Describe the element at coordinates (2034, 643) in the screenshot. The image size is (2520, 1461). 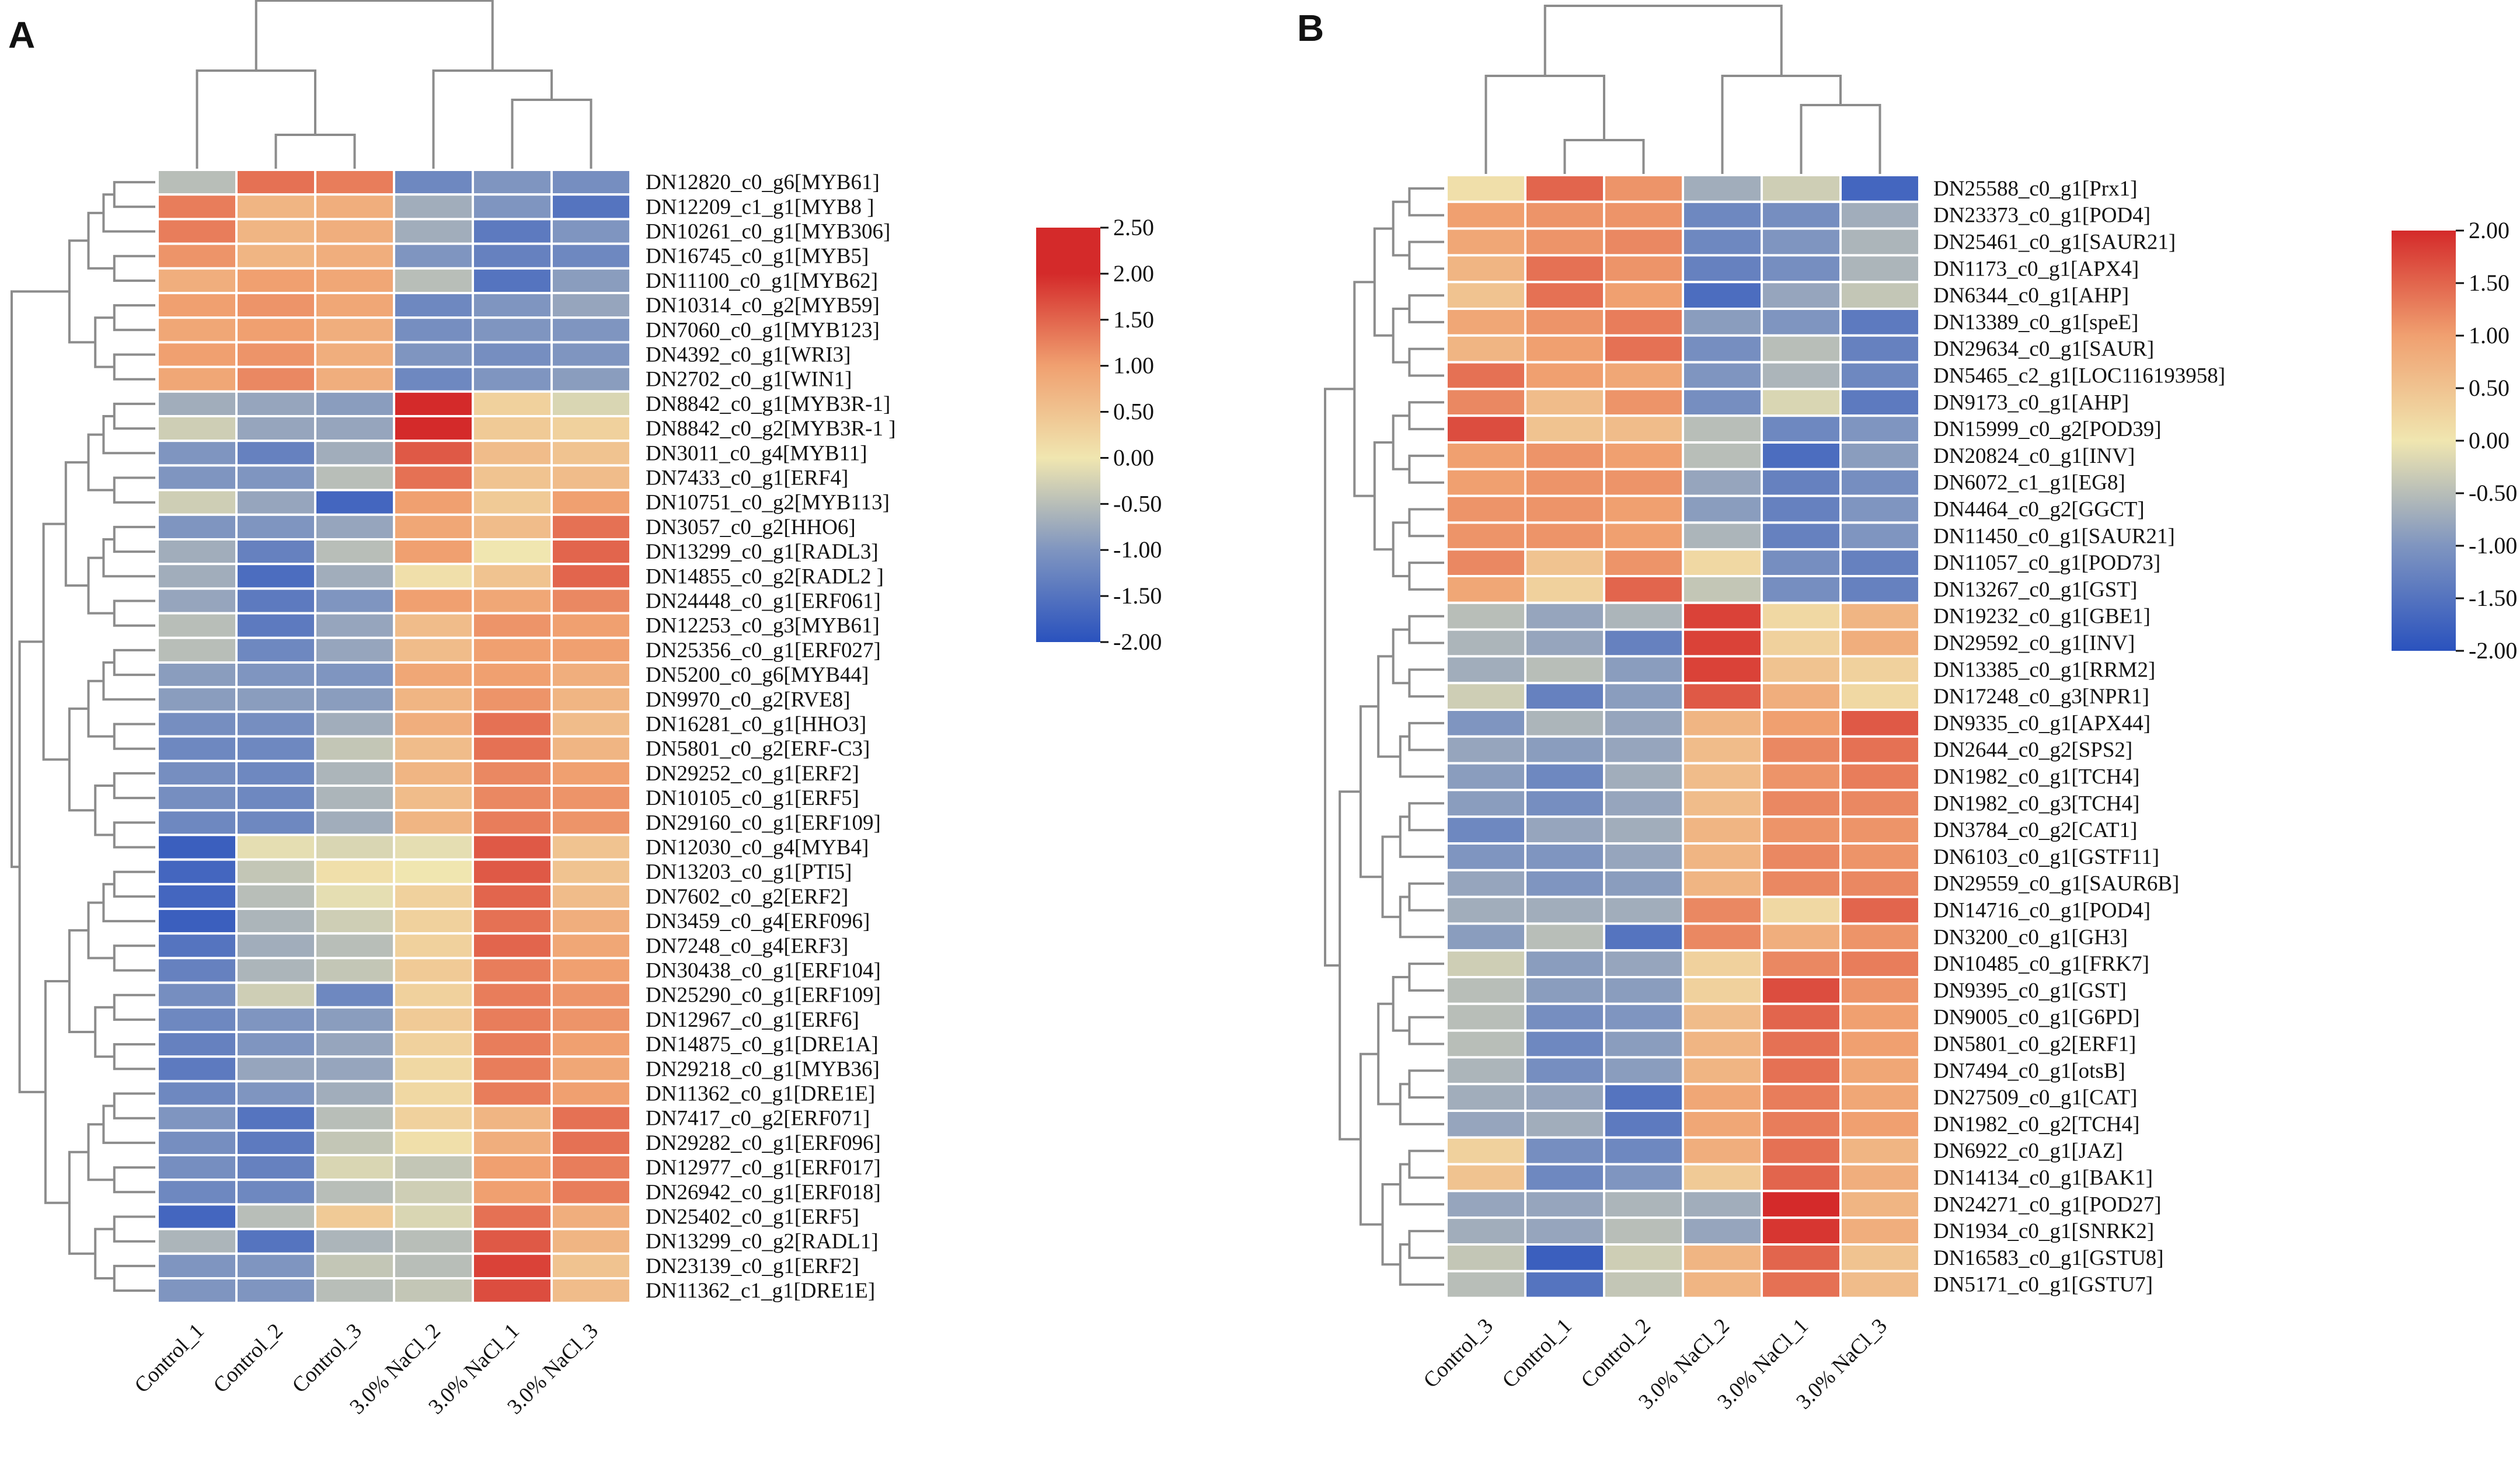
I see `row-label: DN29592_c0_g1[INV]` at that location.